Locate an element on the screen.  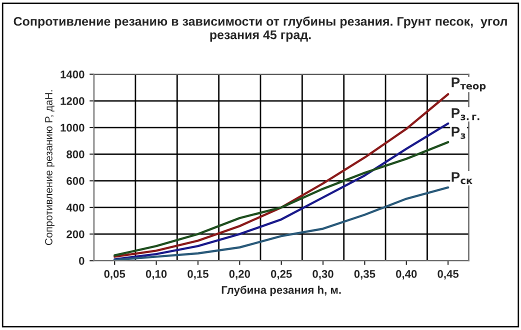
line-series is located at coordinates (282, 223).